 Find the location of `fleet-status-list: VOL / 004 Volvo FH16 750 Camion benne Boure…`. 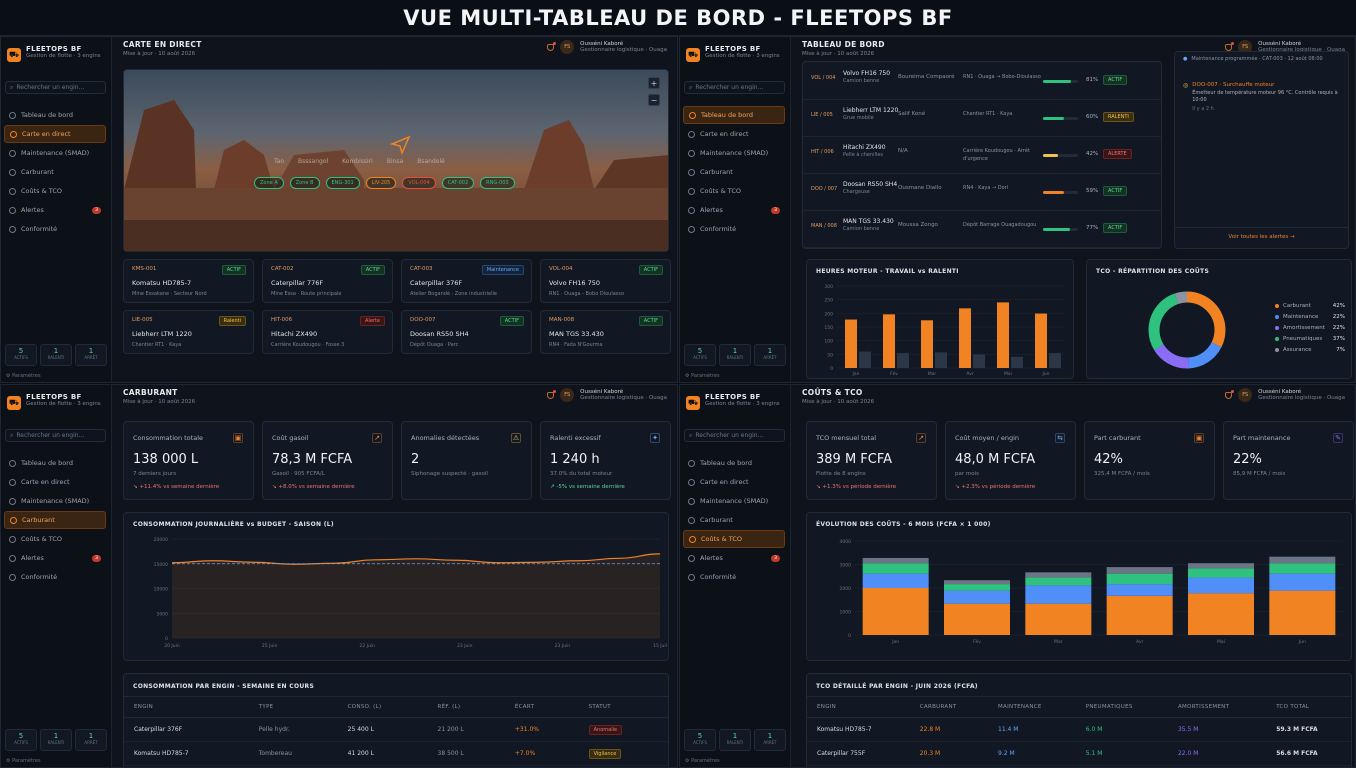

fleet-status-list: VOL / 004 Volvo FH16 750 Camion benne Boure… is located at coordinates (982, 155).